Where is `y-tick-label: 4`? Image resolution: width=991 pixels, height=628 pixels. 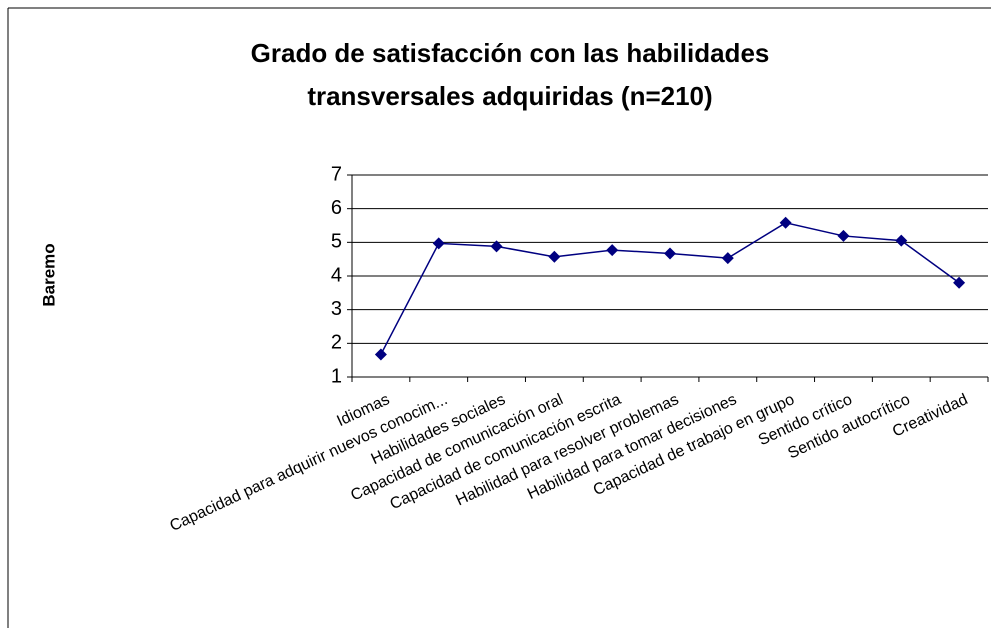 y-tick-label: 4 is located at coordinates (336, 275).